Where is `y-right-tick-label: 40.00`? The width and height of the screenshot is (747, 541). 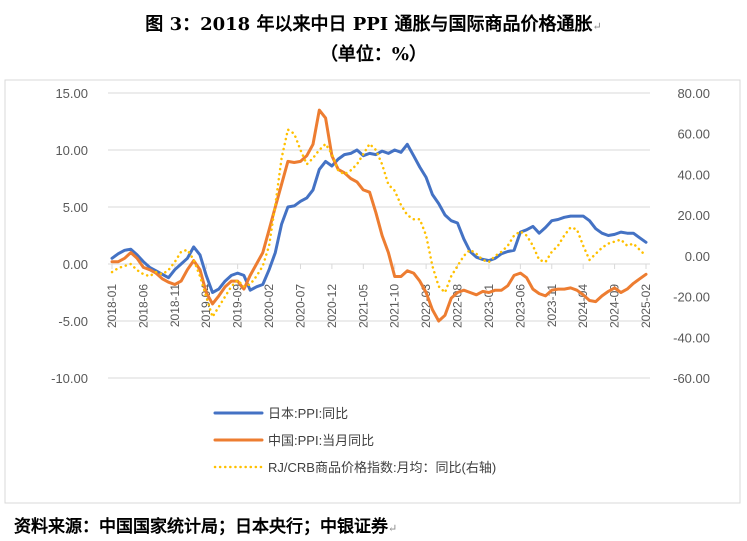
y-right-tick-label: 40.00 is located at coordinates (693, 174).